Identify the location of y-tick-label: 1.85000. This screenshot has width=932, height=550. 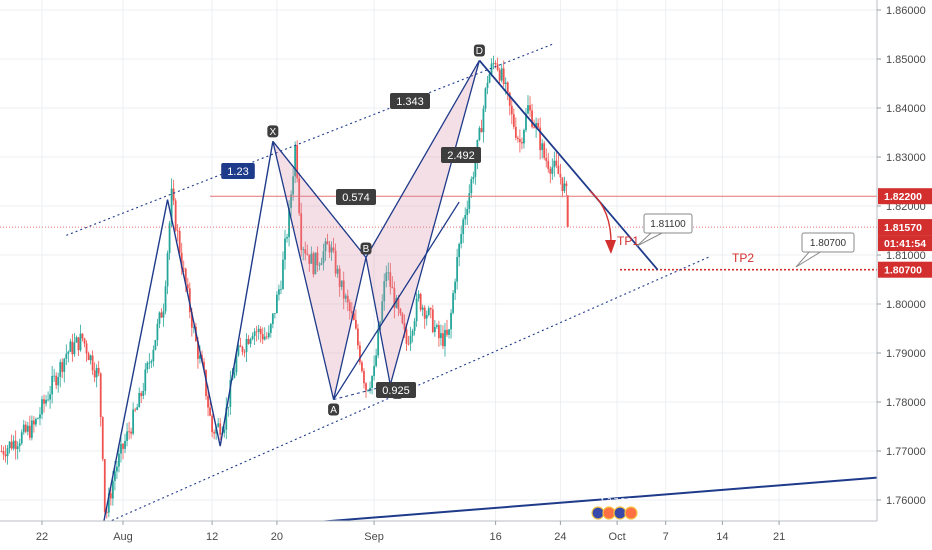
(906, 60).